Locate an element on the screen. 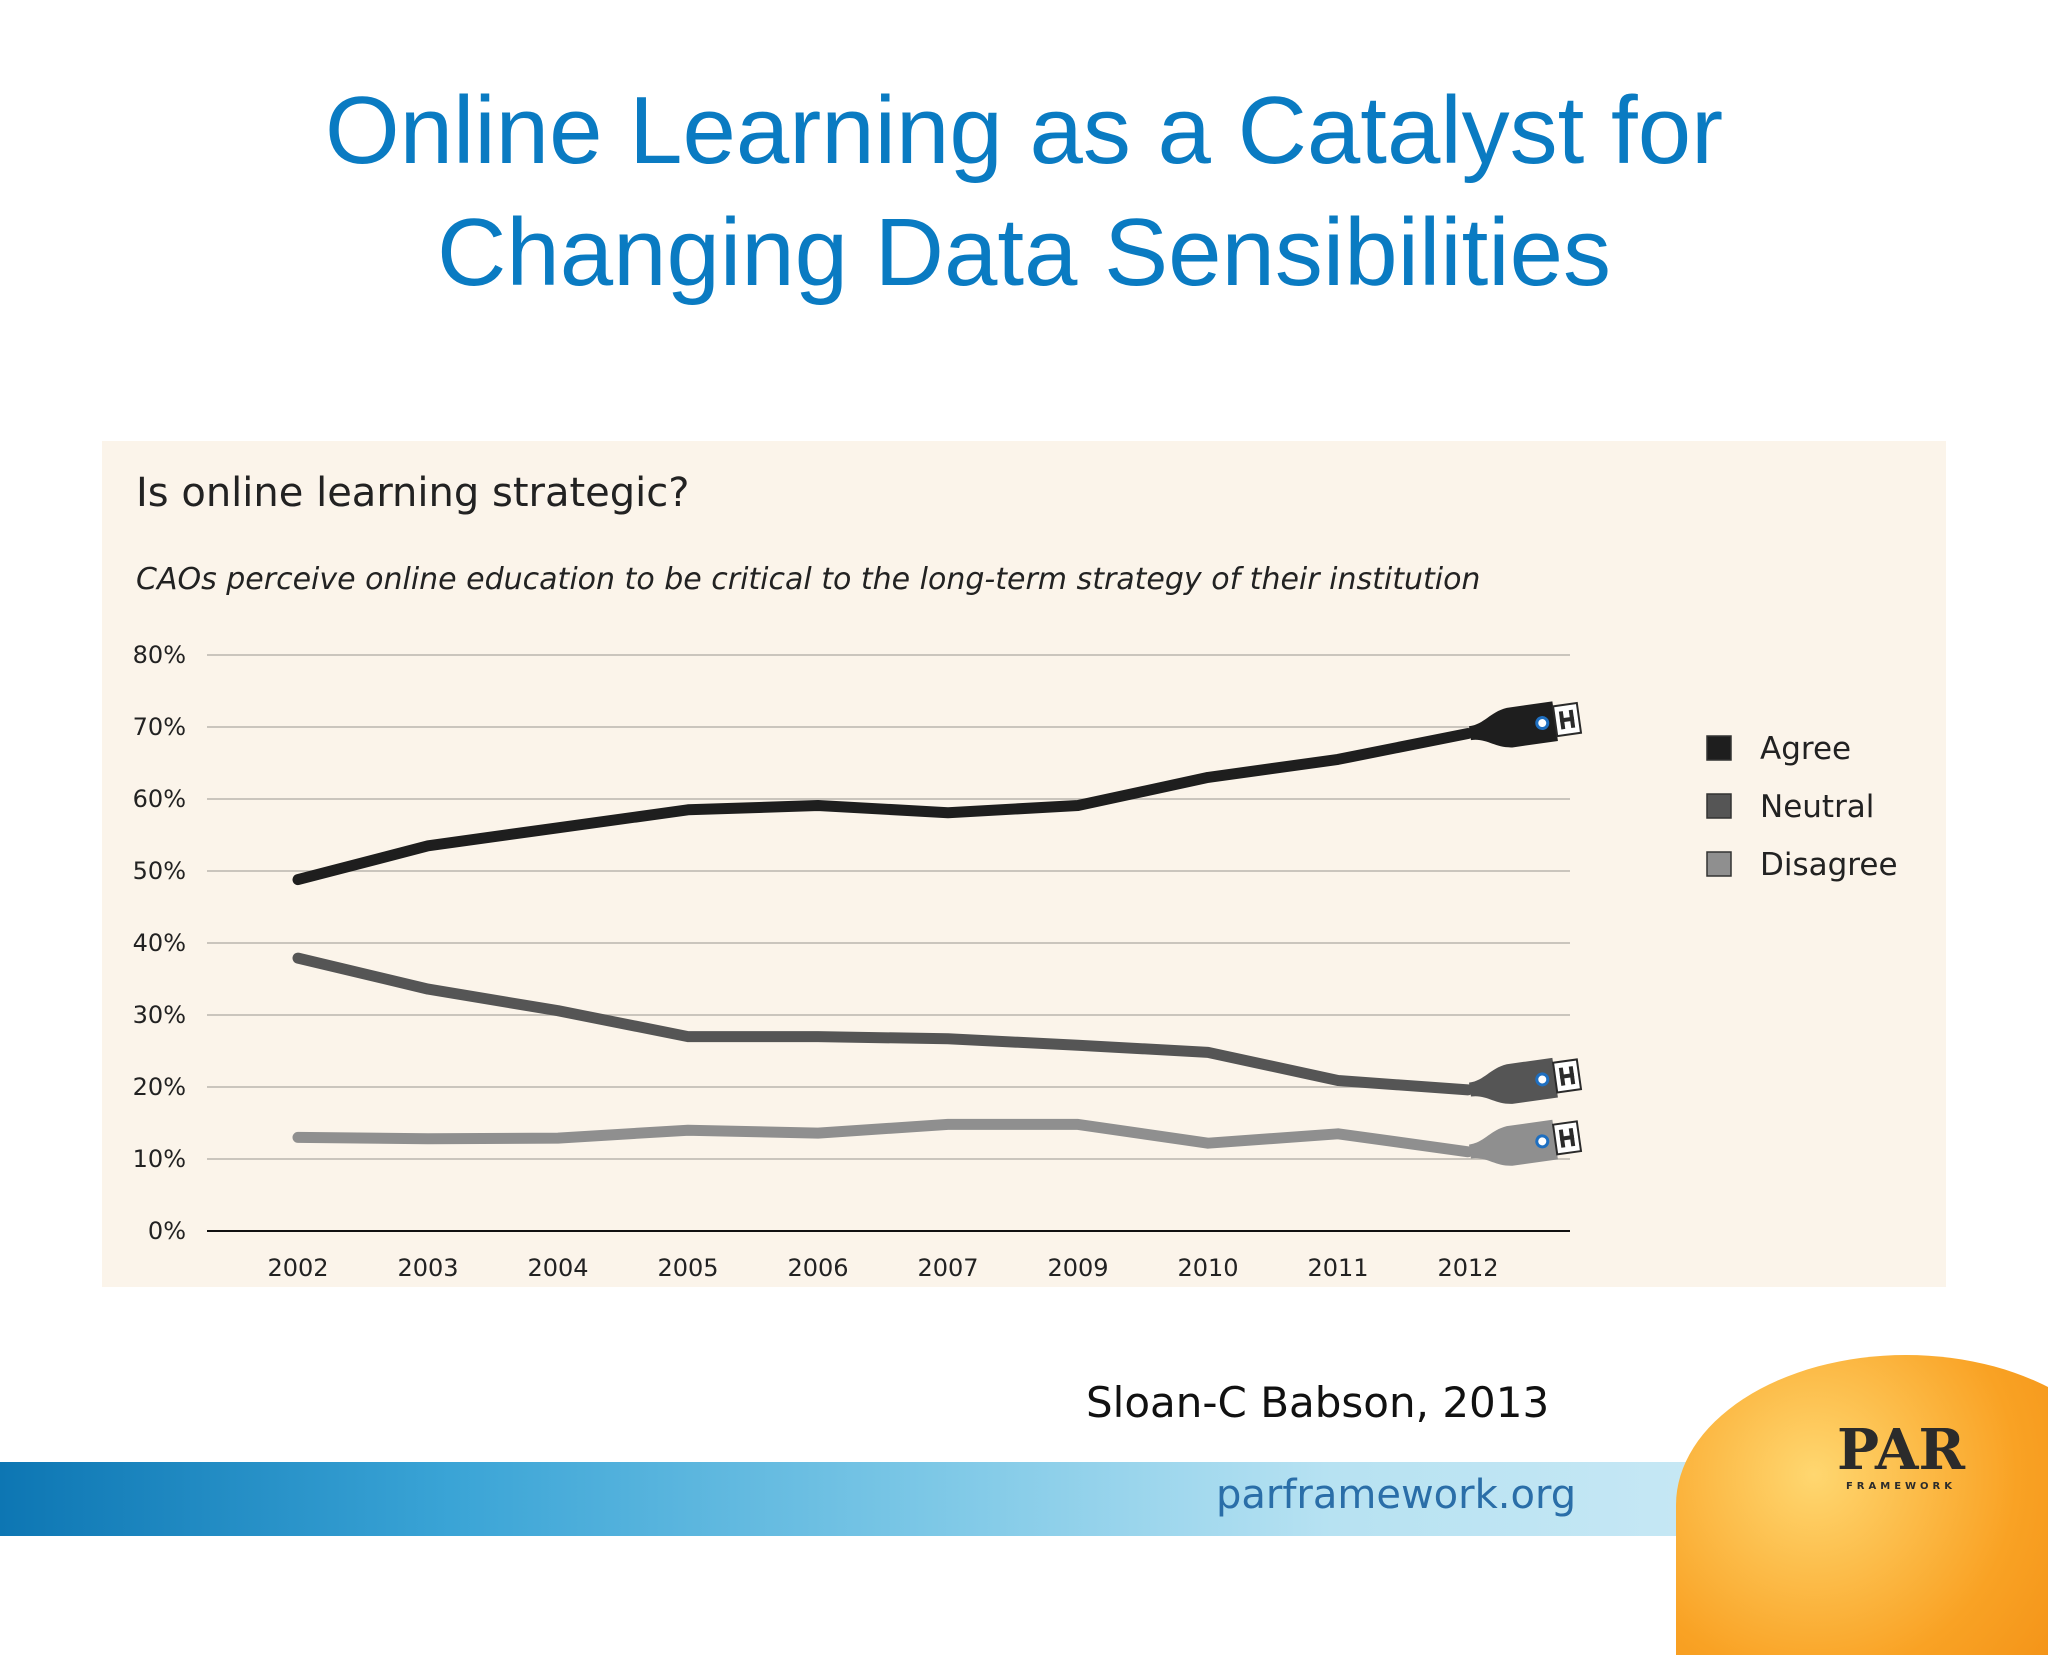 The height and width of the screenshot is (1655, 2048). x-tick-label: 2009 is located at coordinates (1077, 1268).